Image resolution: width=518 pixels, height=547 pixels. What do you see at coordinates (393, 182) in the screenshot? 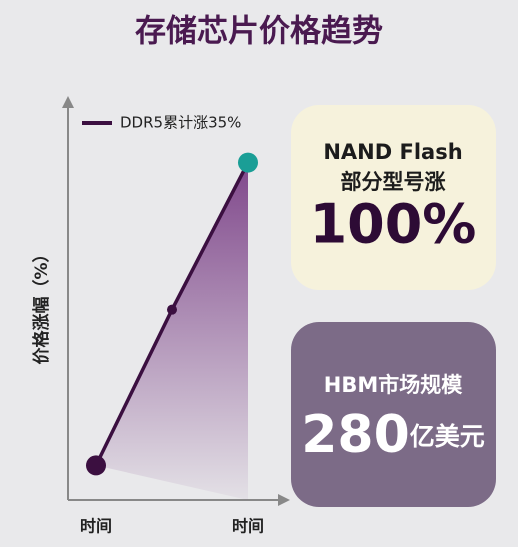
I see `card-label: 部分型号涨` at bounding box center [393, 182].